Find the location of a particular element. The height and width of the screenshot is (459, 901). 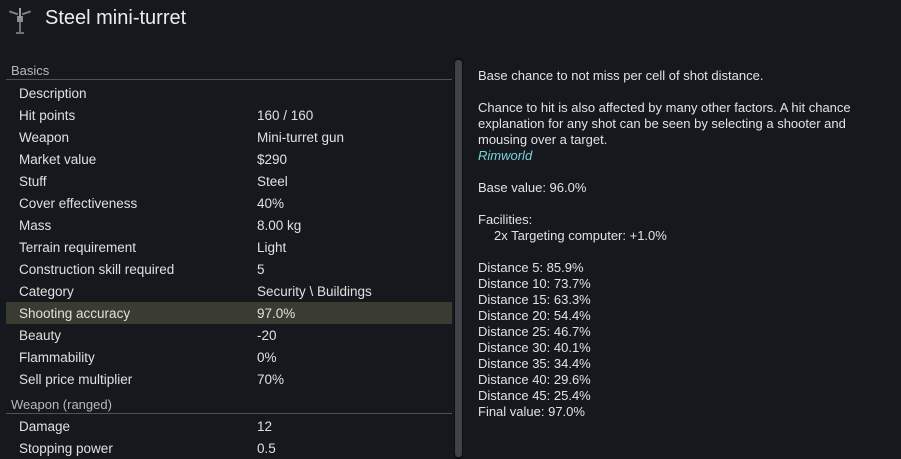

stat-label: Sell price multiplier is located at coordinates (76, 379).